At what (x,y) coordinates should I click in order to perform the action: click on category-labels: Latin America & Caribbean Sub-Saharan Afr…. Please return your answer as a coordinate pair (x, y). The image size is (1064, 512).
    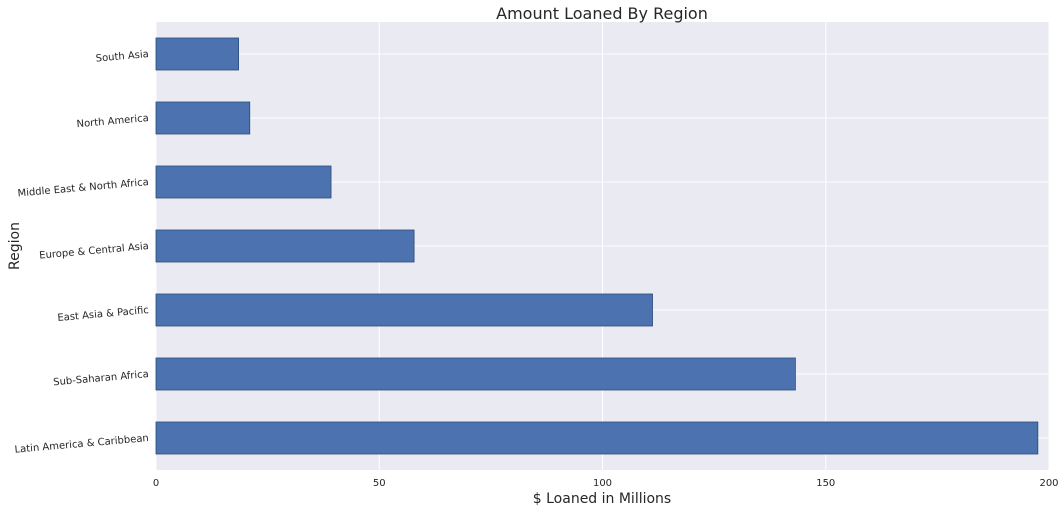
    Looking at the image, I should click on (81, 252).